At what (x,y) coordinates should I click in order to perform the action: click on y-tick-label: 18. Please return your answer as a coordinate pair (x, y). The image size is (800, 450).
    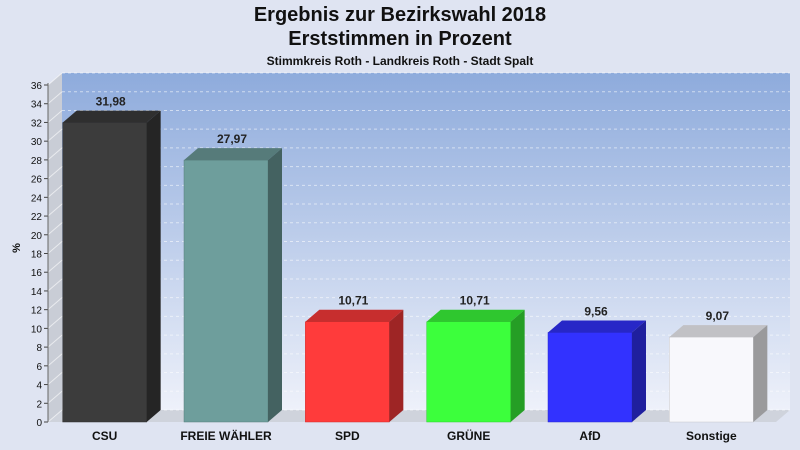
    Looking at the image, I should click on (37, 255).